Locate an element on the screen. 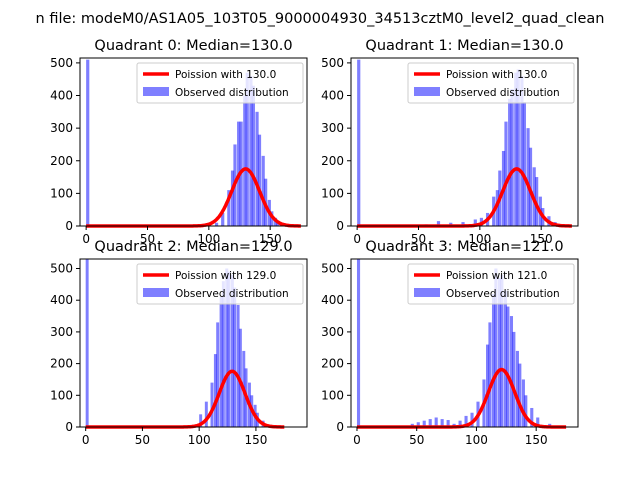 The height and width of the screenshot is (480, 640). panel-title: Quadrant 2: Median=129.0 is located at coordinates (193, 247).